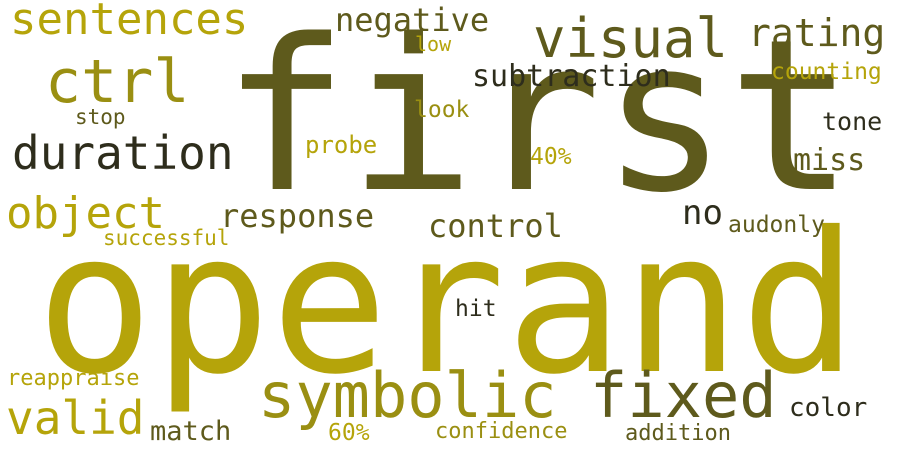 Image resolution: width=900 pixels, height=450 pixels. I want to click on word-reappraise: reappraise, so click(73, 378).